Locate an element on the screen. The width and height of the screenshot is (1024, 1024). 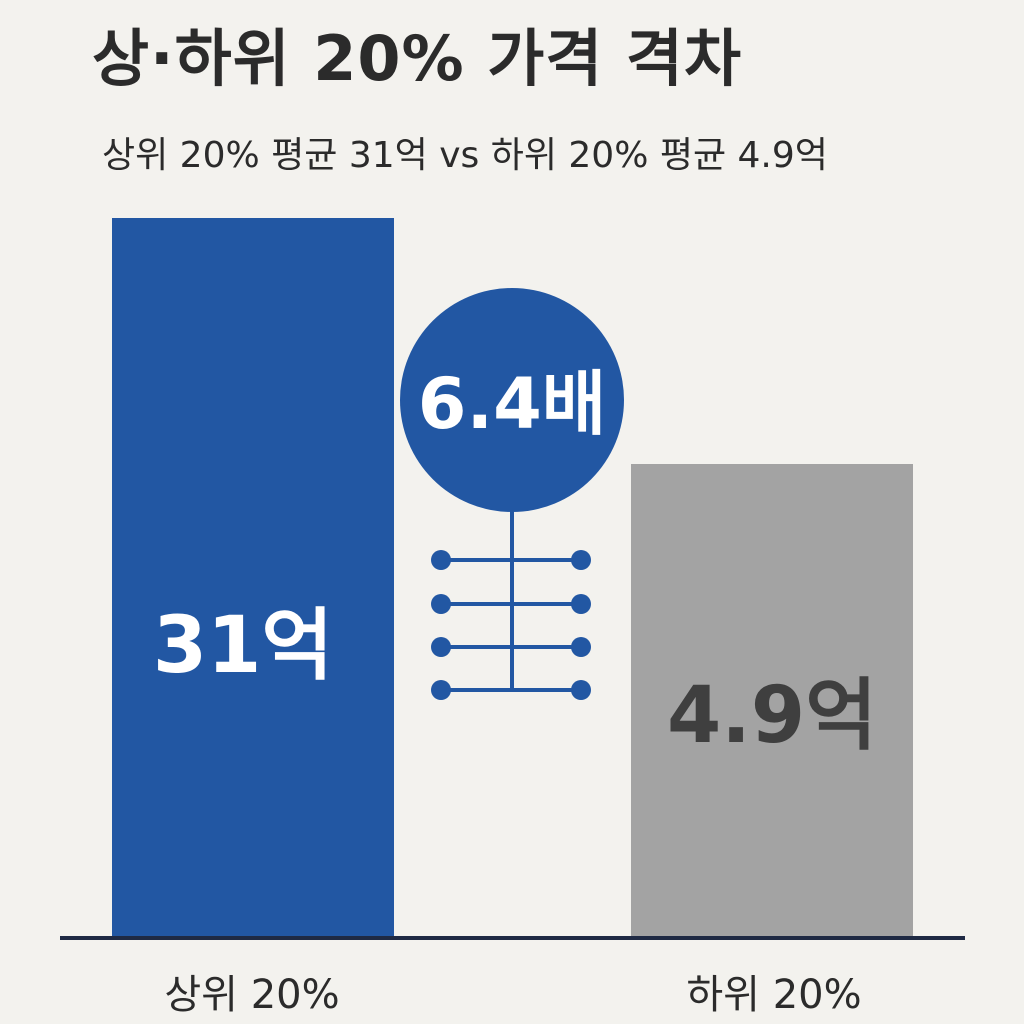
ratio-label: 6.4배 is located at coordinates (512, 404).